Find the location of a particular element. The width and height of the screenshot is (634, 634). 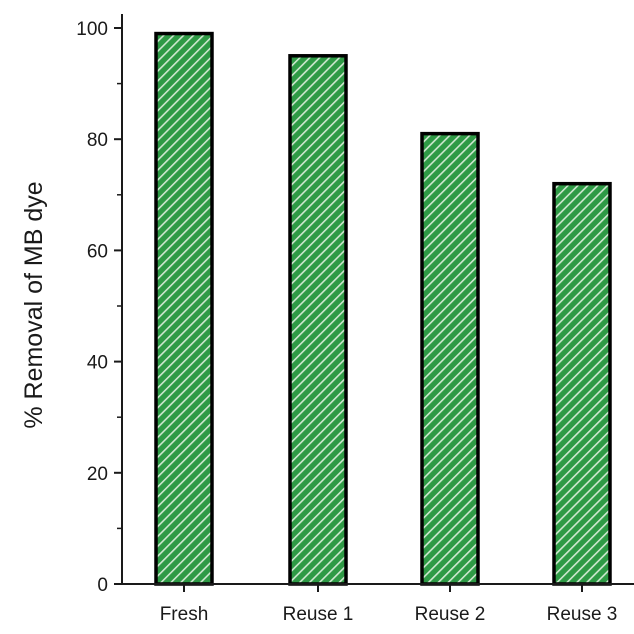

y-tick-label: 100 is located at coordinates (92, 29).